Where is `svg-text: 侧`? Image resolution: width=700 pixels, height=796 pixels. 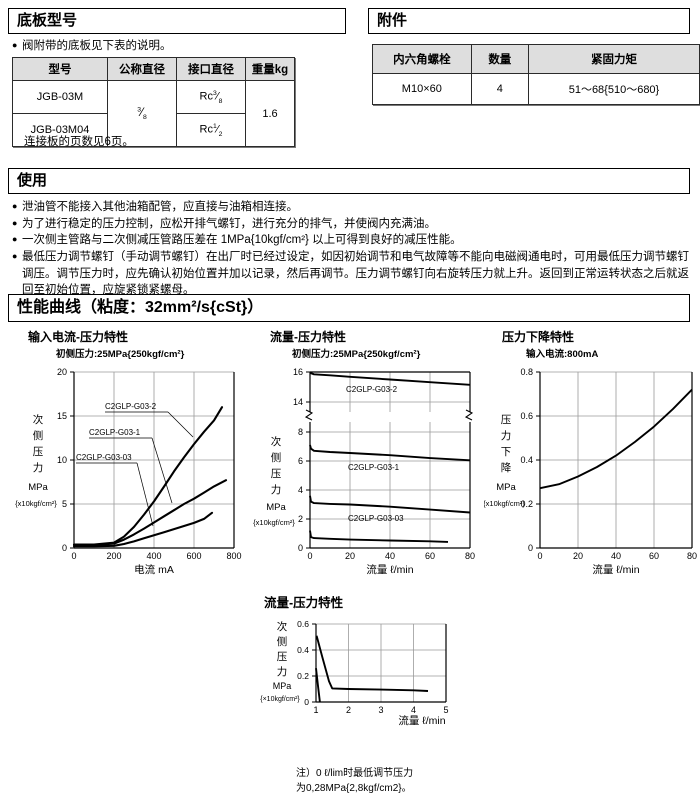
svg-text: 侧 is located at coordinates (38, 435).